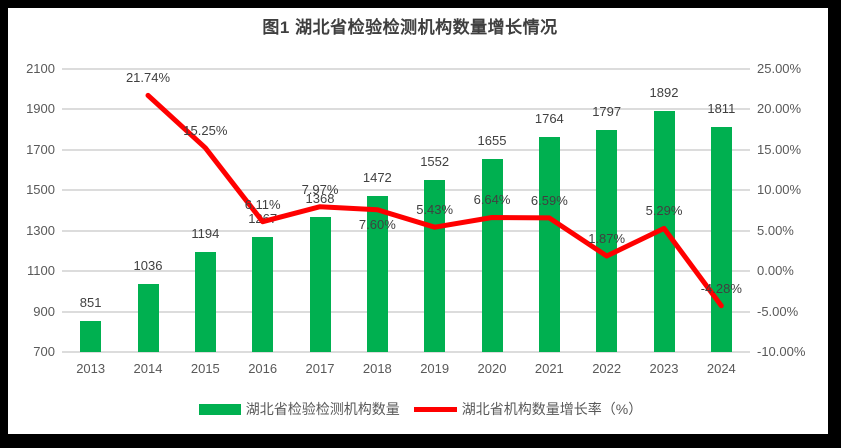 This screenshot has height=448, width=841. What do you see at coordinates (219, 409) in the screenshot?
I see `bar-series-swatch-icon` at bounding box center [219, 409].